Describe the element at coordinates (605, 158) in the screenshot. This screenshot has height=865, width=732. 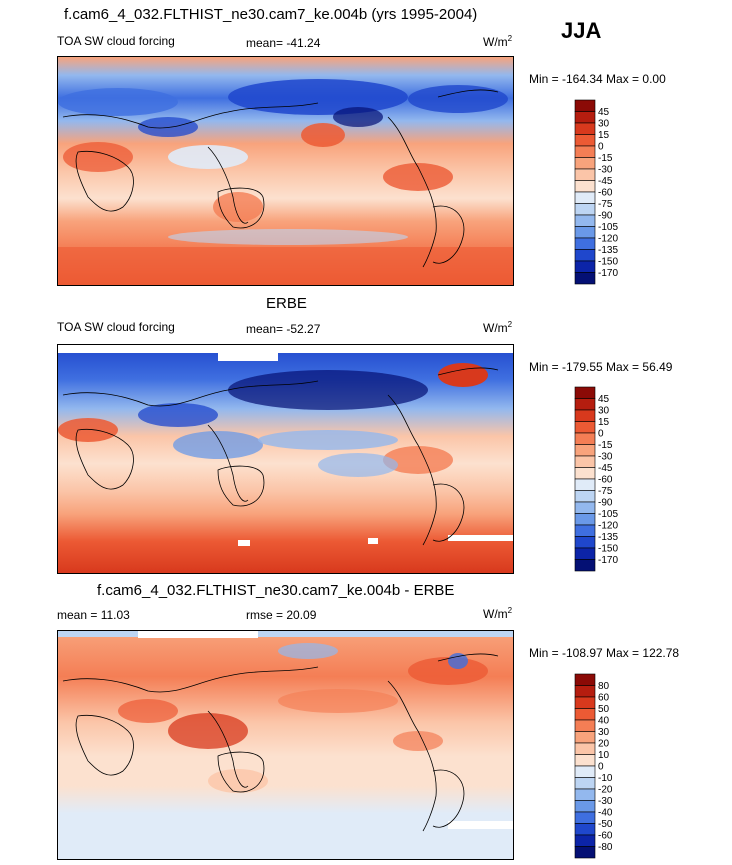
I see `colorbar-tick-label: -15` at that location.